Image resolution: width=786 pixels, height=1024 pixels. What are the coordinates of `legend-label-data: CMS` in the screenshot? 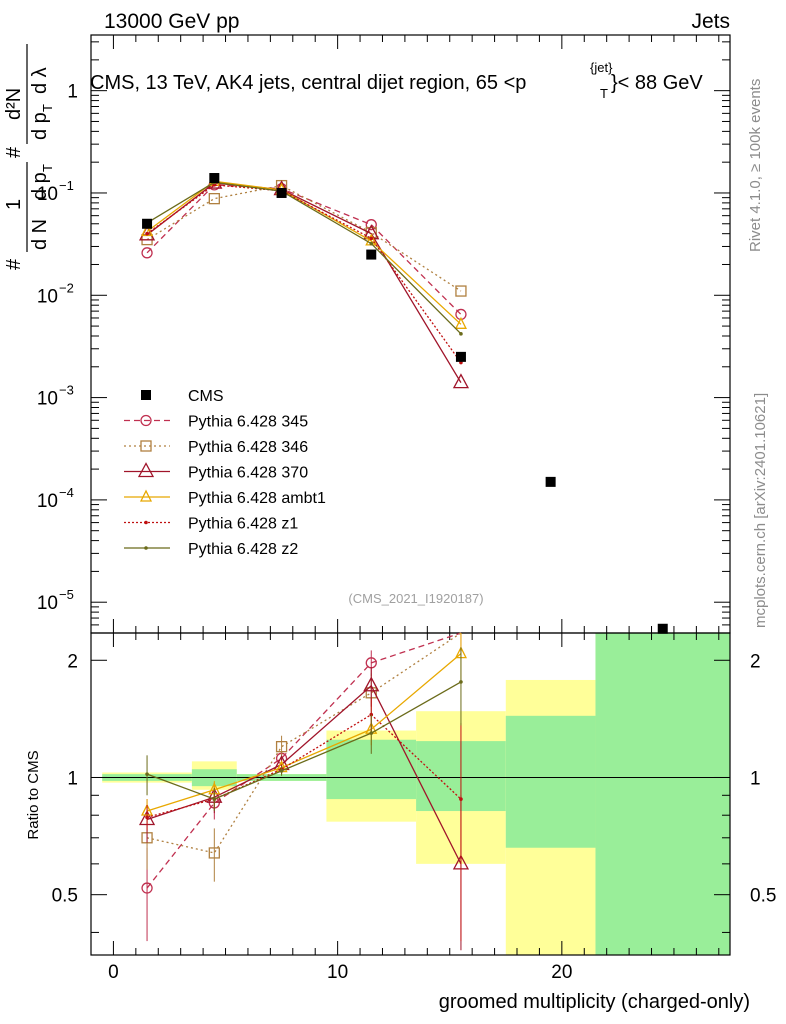 It's located at (206, 396).